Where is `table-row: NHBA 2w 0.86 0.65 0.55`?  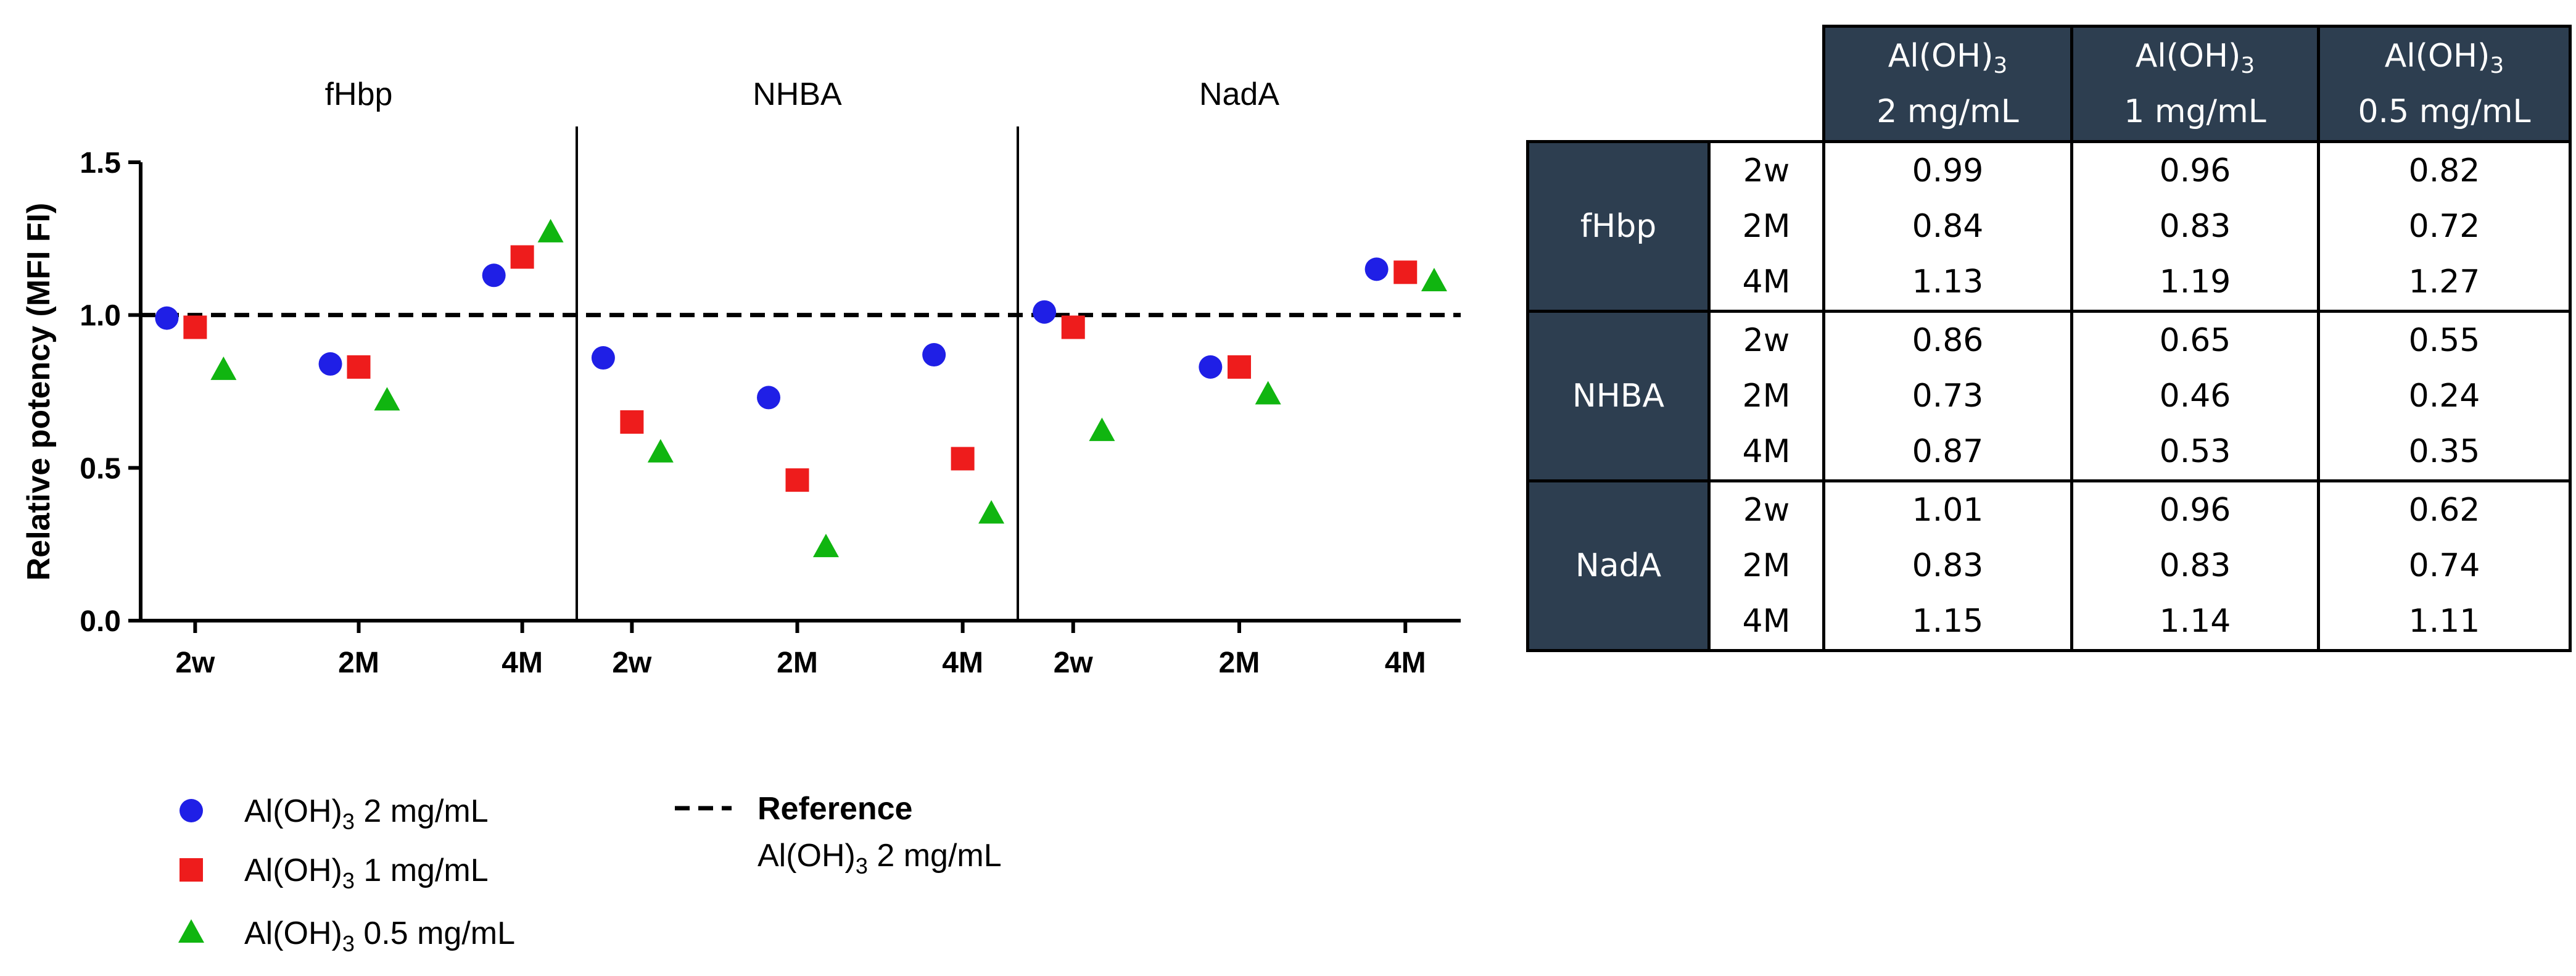 table-row: NHBA 2w 0.86 0.65 0.55 is located at coordinates (2049, 396).